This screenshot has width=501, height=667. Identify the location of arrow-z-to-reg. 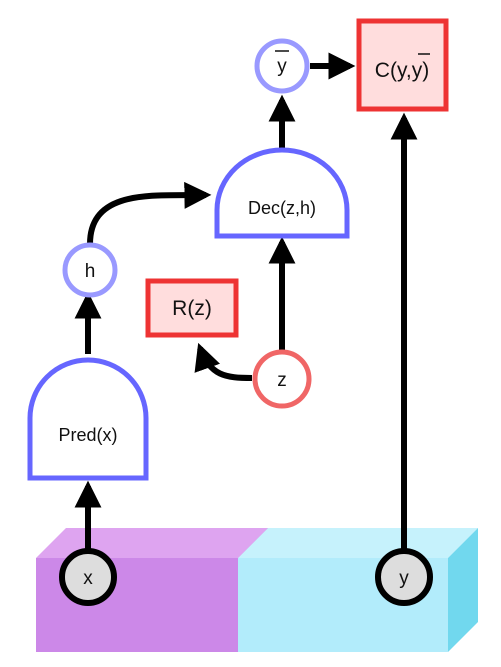
(223, 361).